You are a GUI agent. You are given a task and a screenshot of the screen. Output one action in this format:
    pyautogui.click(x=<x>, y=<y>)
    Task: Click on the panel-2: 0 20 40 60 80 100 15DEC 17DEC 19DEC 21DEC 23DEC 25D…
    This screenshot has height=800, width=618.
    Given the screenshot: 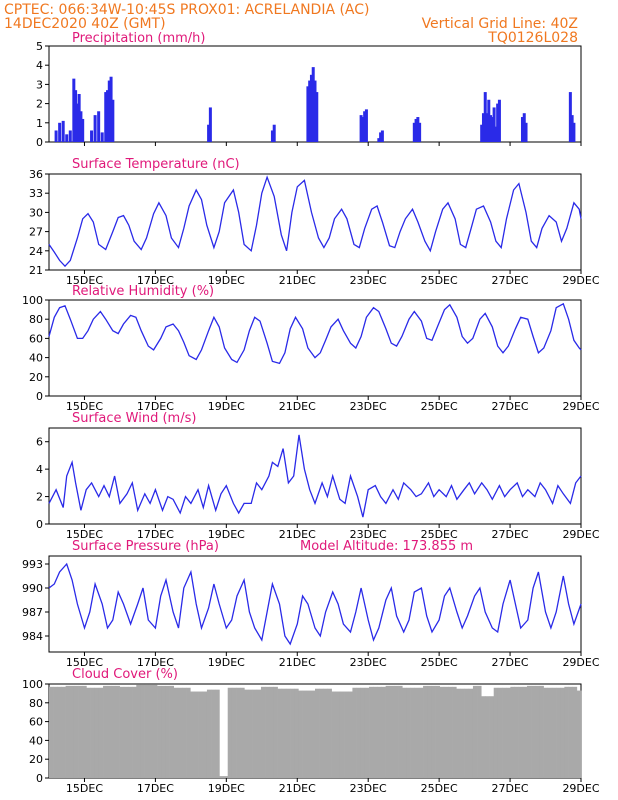 What is the action you would take?
    pyautogui.click(x=311, y=353)
    